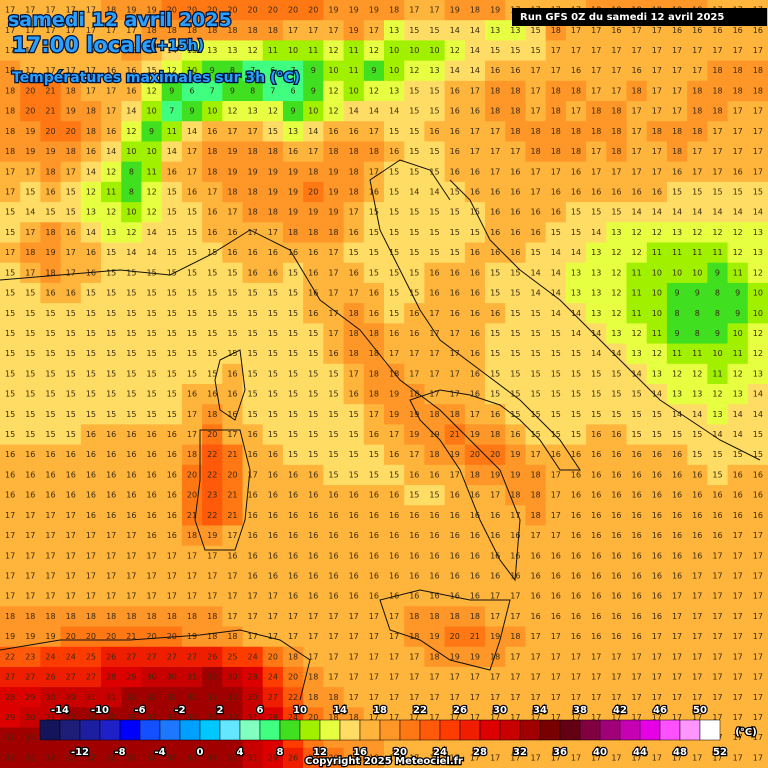  What do you see at coordinates (700, 710) in the screenshot?
I see `scale-label: 50` at bounding box center [700, 710].